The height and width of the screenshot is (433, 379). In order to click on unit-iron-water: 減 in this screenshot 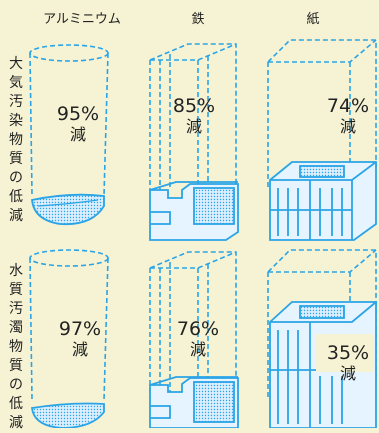, I will do `click(197, 349)`.